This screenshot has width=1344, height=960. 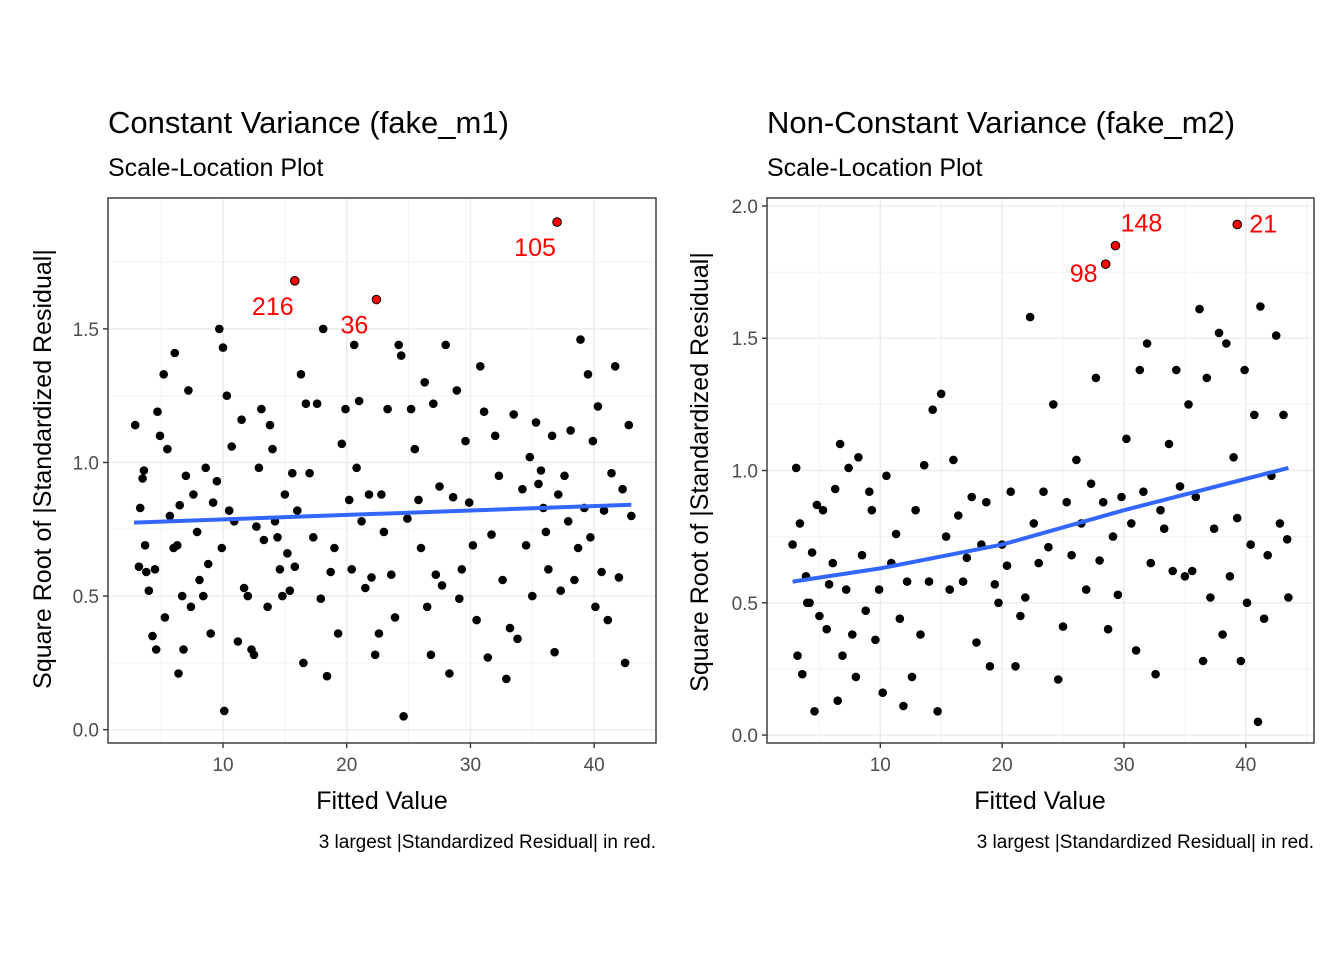 I want to click on y-tick-label: 1.5, so click(x=745, y=339).